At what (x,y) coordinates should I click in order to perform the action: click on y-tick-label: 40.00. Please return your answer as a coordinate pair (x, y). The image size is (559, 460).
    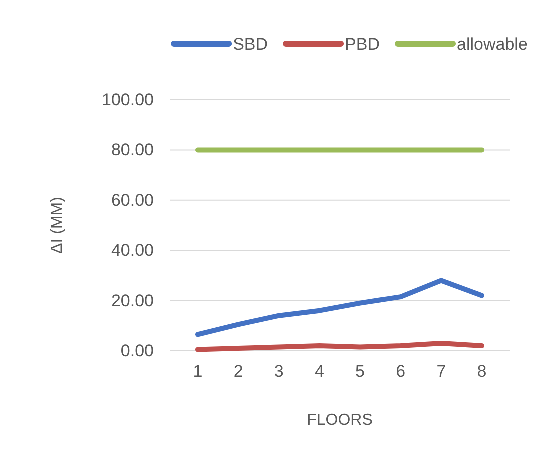
    Looking at the image, I should click on (132, 250).